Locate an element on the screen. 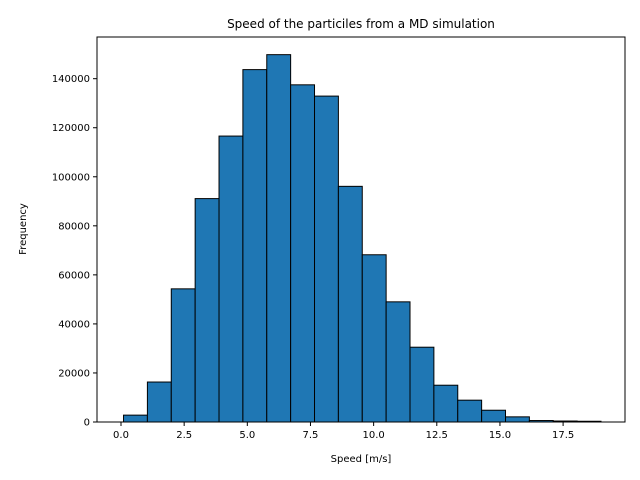 Image resolution: width=640 pixels, height=480 pixels. x-tick-label: 12.5 is located at coordinates (437, 435).